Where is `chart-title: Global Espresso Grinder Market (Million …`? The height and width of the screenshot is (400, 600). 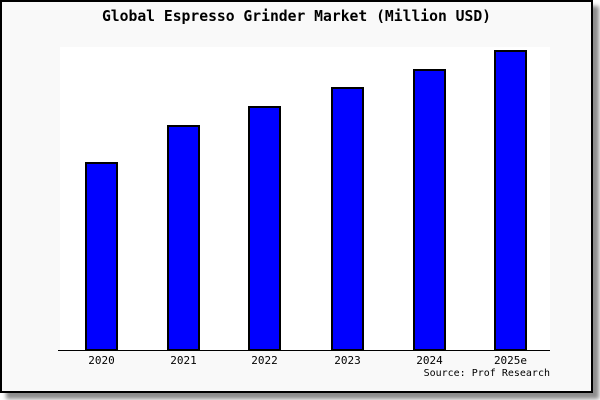 chart-title: Global Espresso Grinder Market (Million … is located at coordinates (296, 16).